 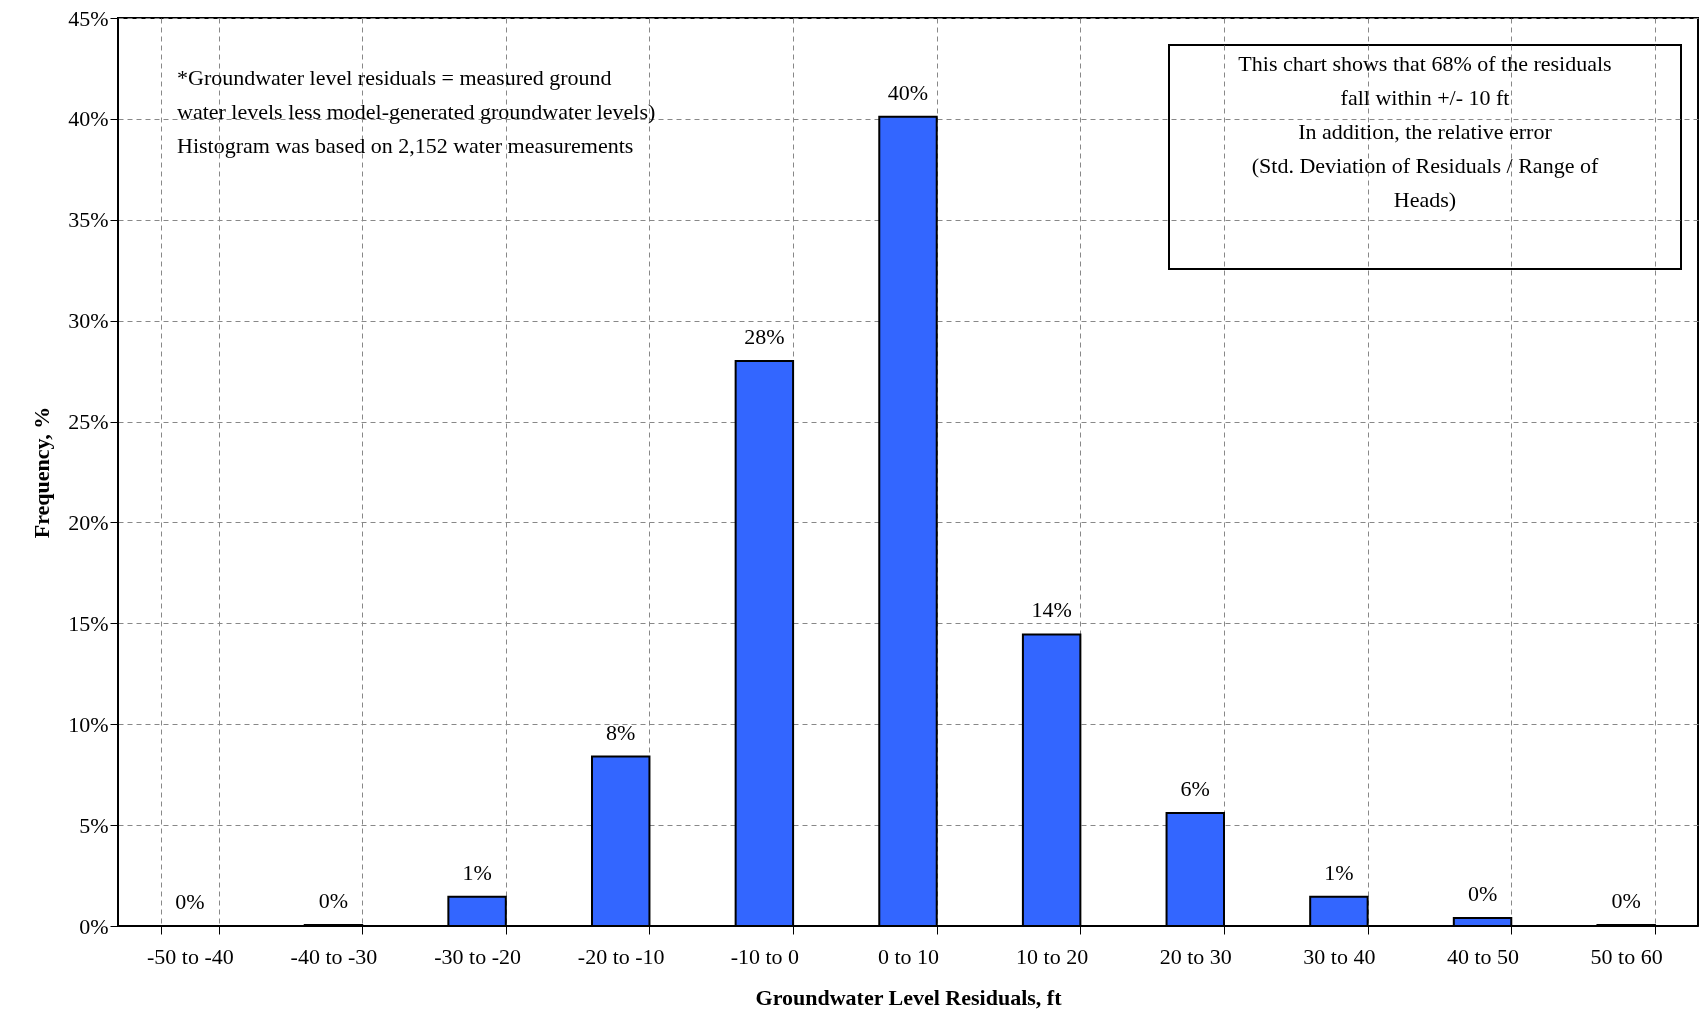 I want to click on y-tick-label: 40%, so click(x=88, y=119).